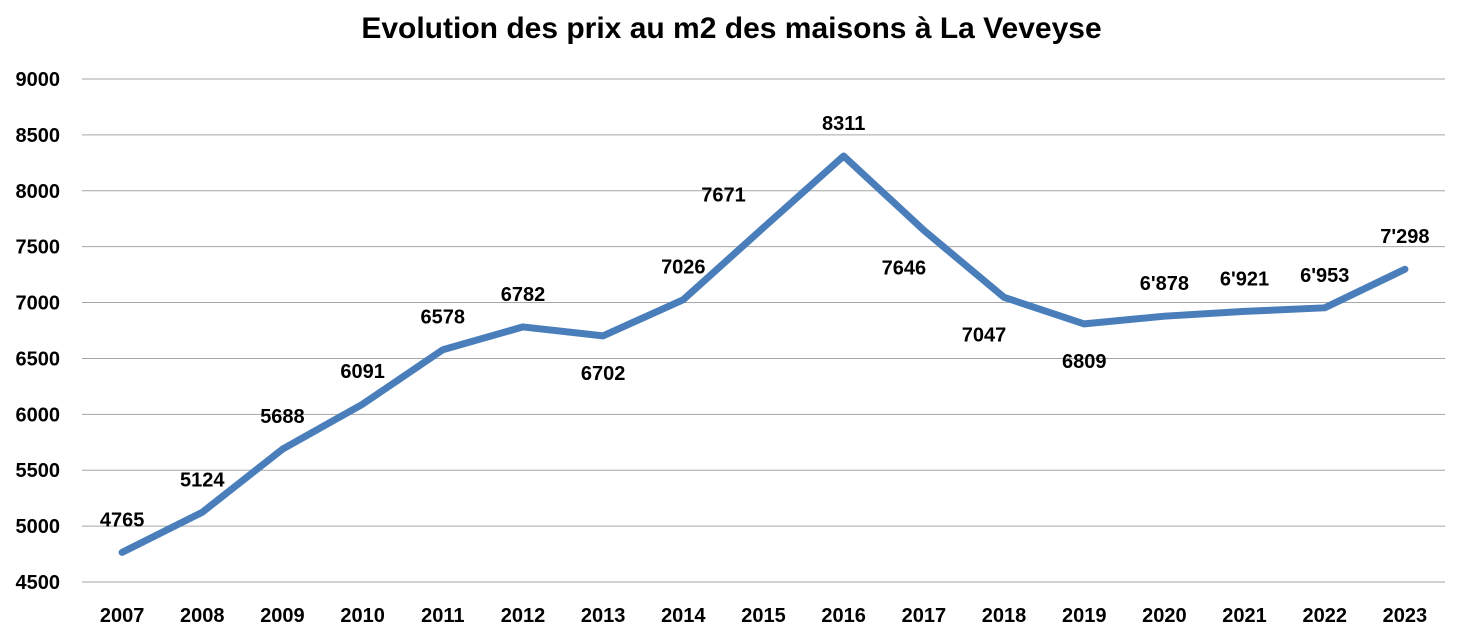  Describe the element at coordinates (122, 616) in the screenshot. I see `x-tick-label: 2007` at that location.